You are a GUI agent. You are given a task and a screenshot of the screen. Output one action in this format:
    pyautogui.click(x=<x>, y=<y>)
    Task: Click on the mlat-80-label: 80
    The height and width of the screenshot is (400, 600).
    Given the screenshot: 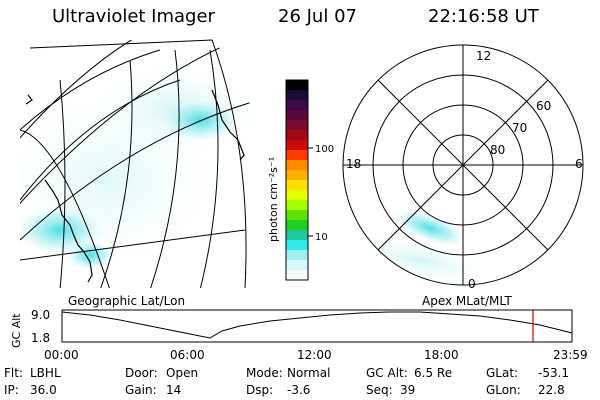 What is the action you would take?
    pyautogui.click(x=497, y=150)
    